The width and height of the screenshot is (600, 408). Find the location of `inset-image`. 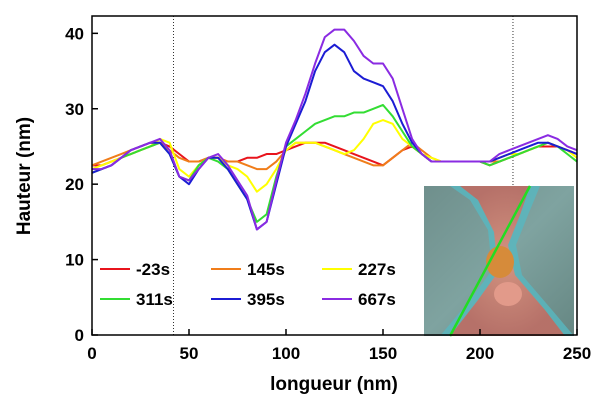

inset-image is located at coordinates (499, 261).